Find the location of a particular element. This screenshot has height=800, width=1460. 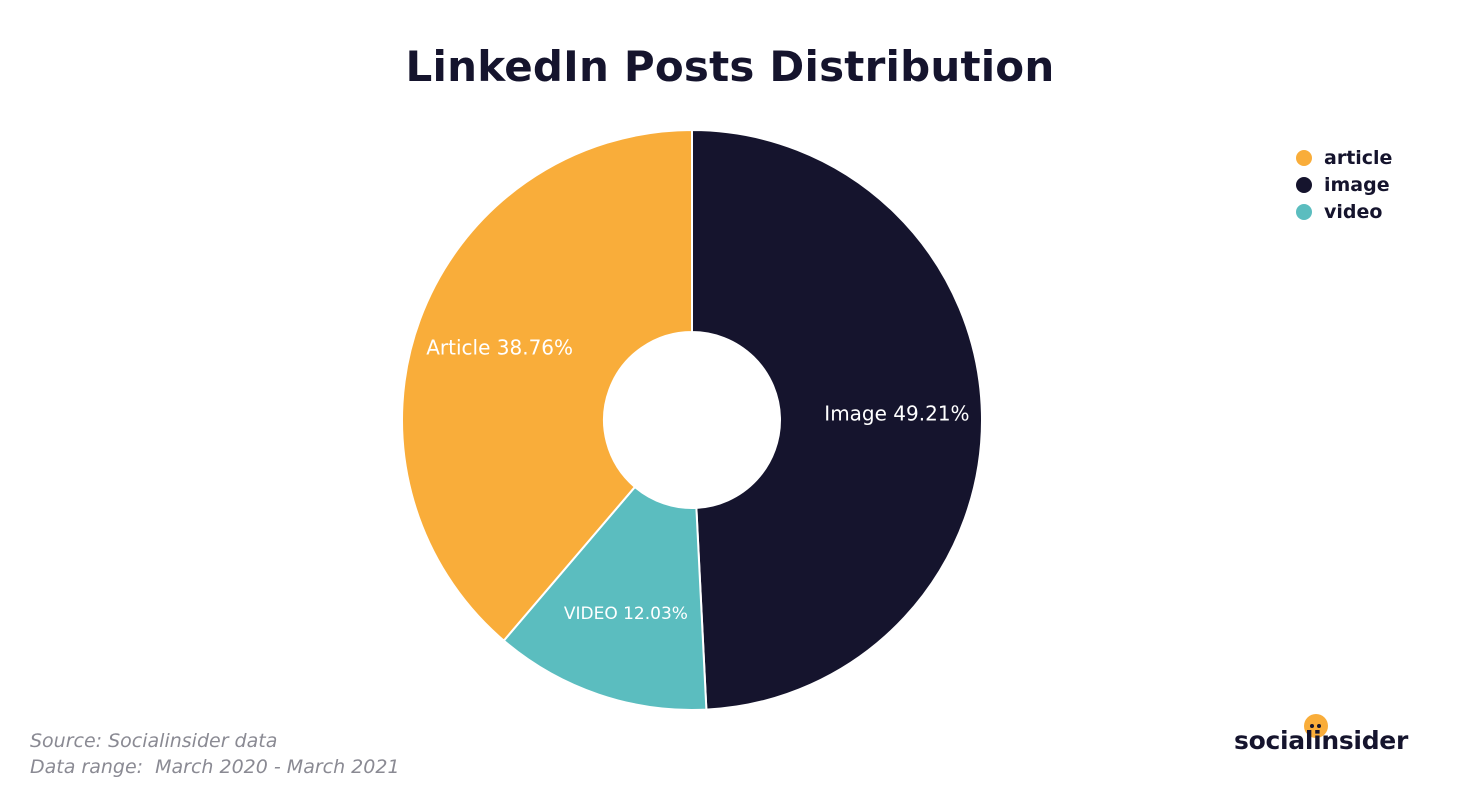

socialinsider-logo: socialinsider is located at coordinates (1324, 737).